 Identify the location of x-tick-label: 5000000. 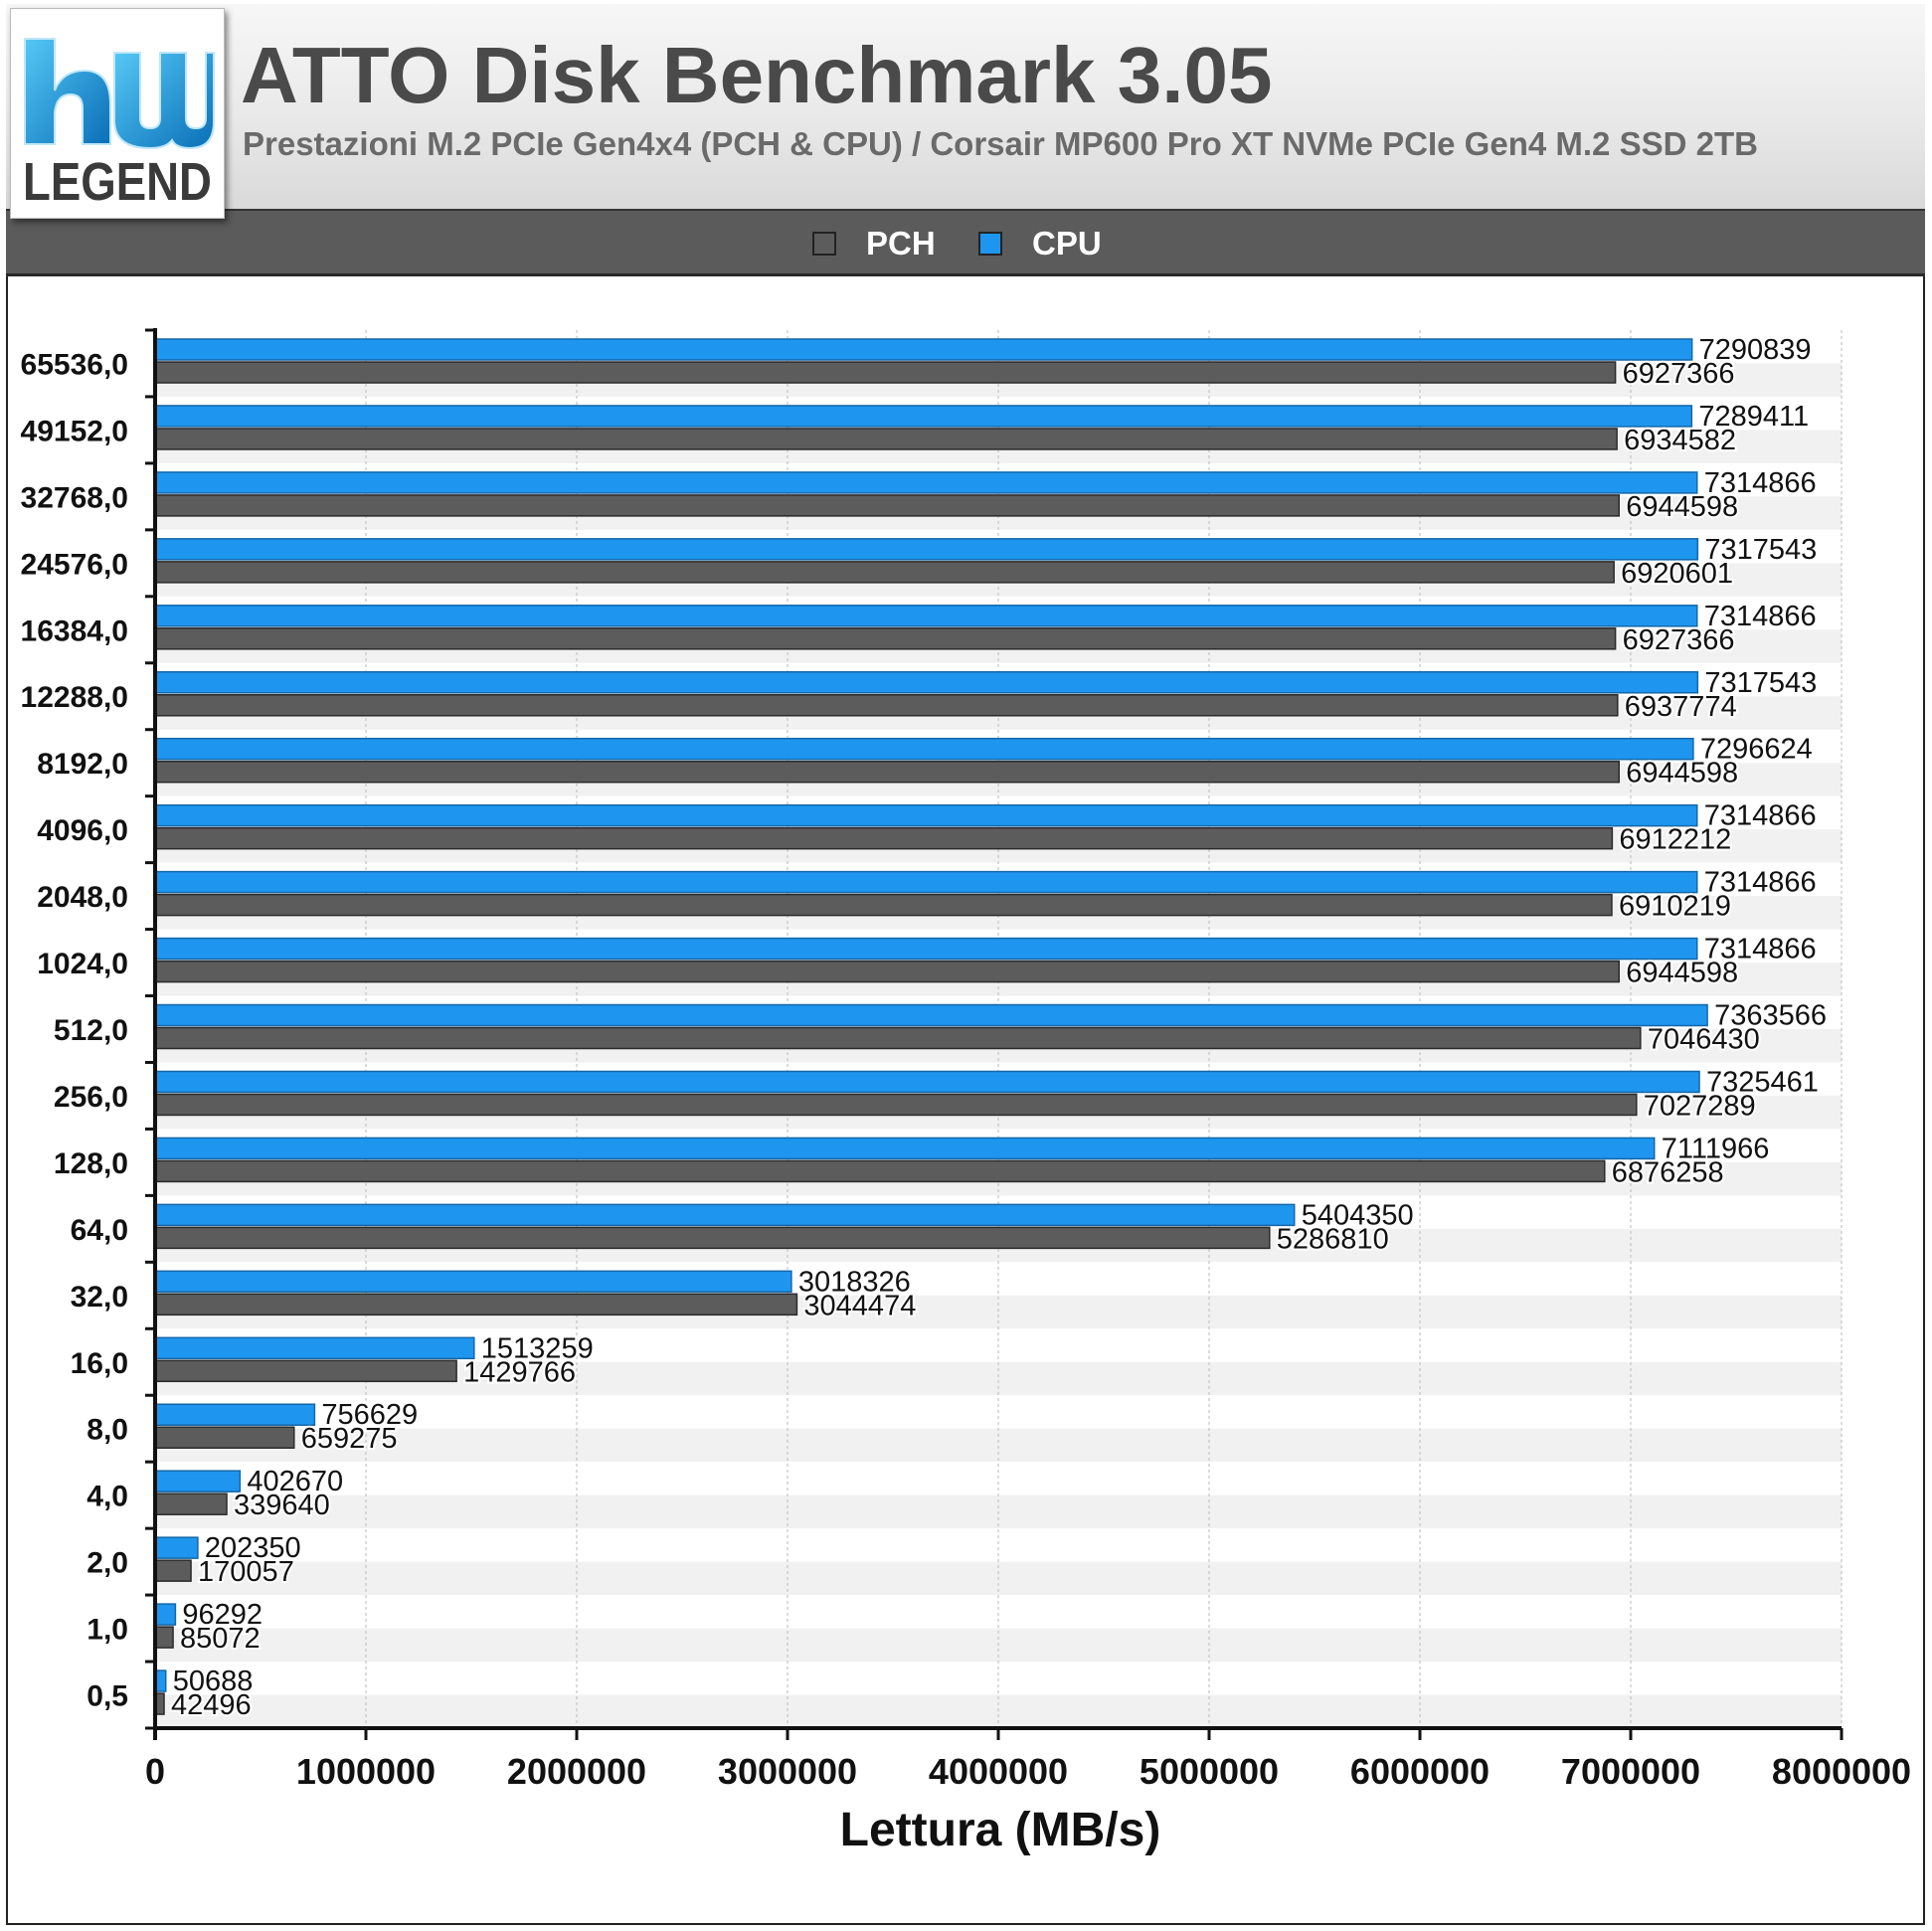
(1209, 1772).